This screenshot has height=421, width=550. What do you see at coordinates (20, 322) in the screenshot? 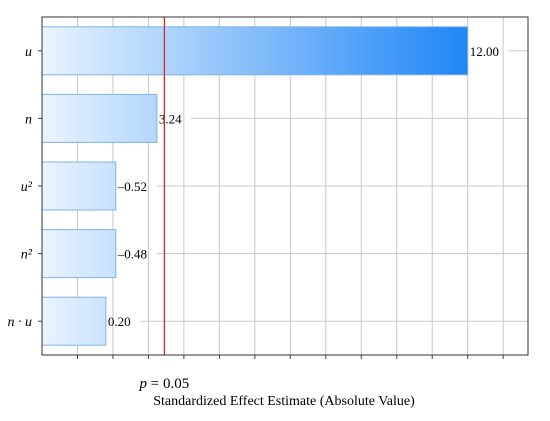
I see `category-label-4: n · u` at bounding box center [20, 322].